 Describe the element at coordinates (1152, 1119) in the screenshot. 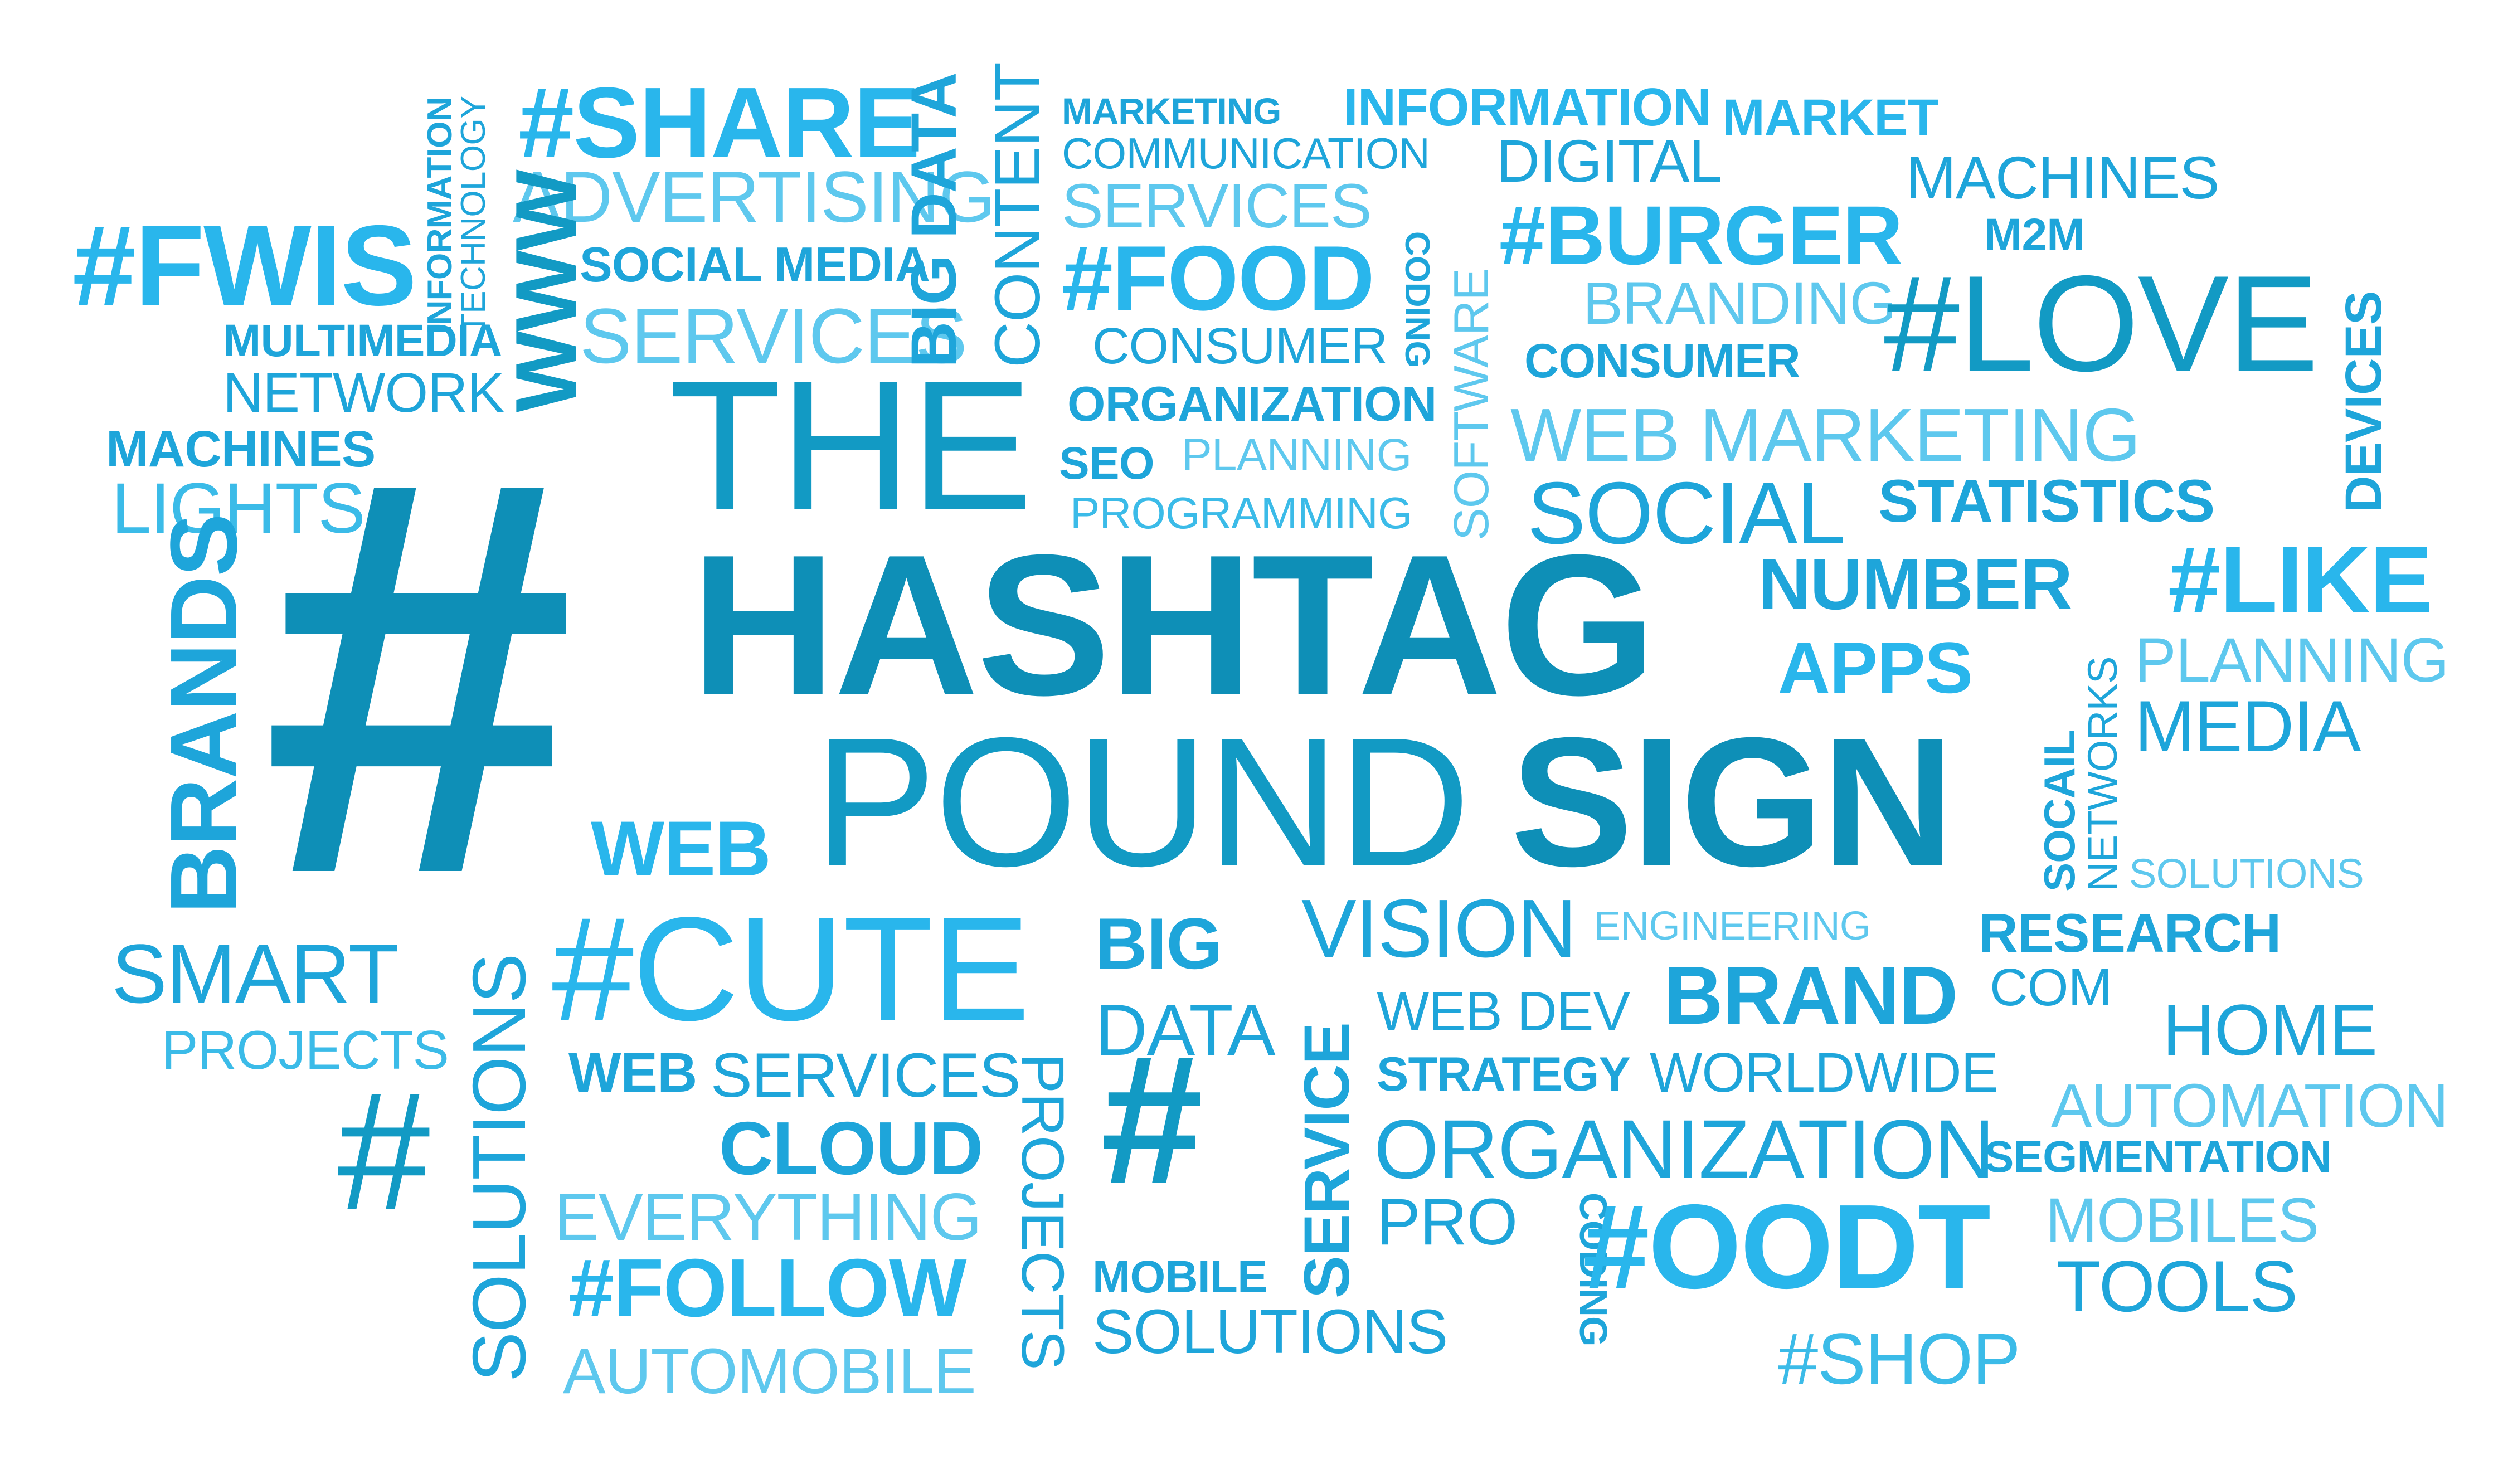

I see `word-hash-mid: #` at that location.